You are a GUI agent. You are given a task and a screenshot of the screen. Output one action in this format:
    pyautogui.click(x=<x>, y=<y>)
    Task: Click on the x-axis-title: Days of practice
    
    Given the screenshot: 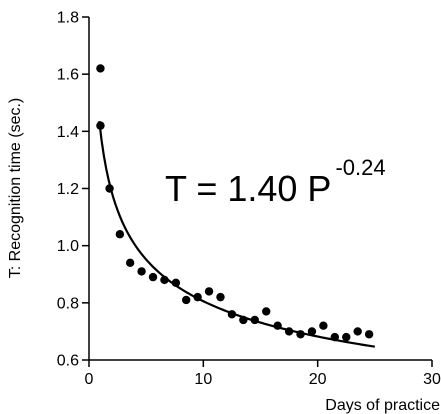 What is the action you would take?
    pyautogui.click(x=382, y=405)
    